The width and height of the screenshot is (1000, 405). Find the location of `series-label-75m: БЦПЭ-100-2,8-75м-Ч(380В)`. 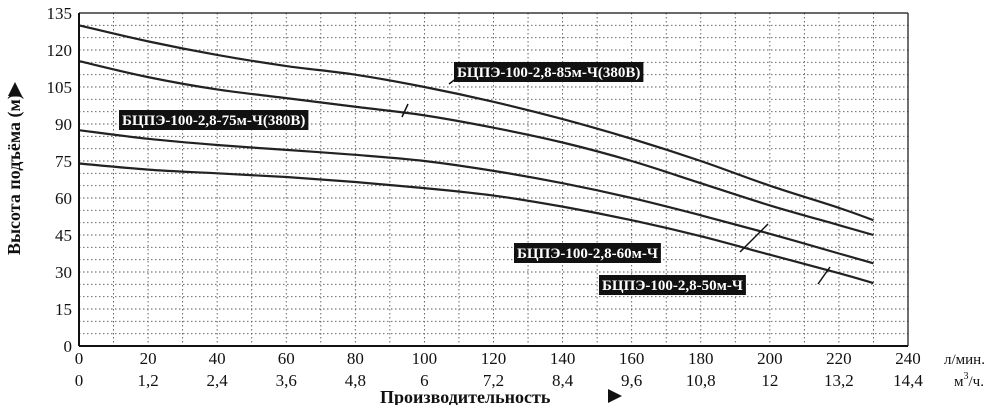

series-label-75m: БЦПЭ-100-2,8-75м-Ч(380В) is located at coordinates (214, 120).